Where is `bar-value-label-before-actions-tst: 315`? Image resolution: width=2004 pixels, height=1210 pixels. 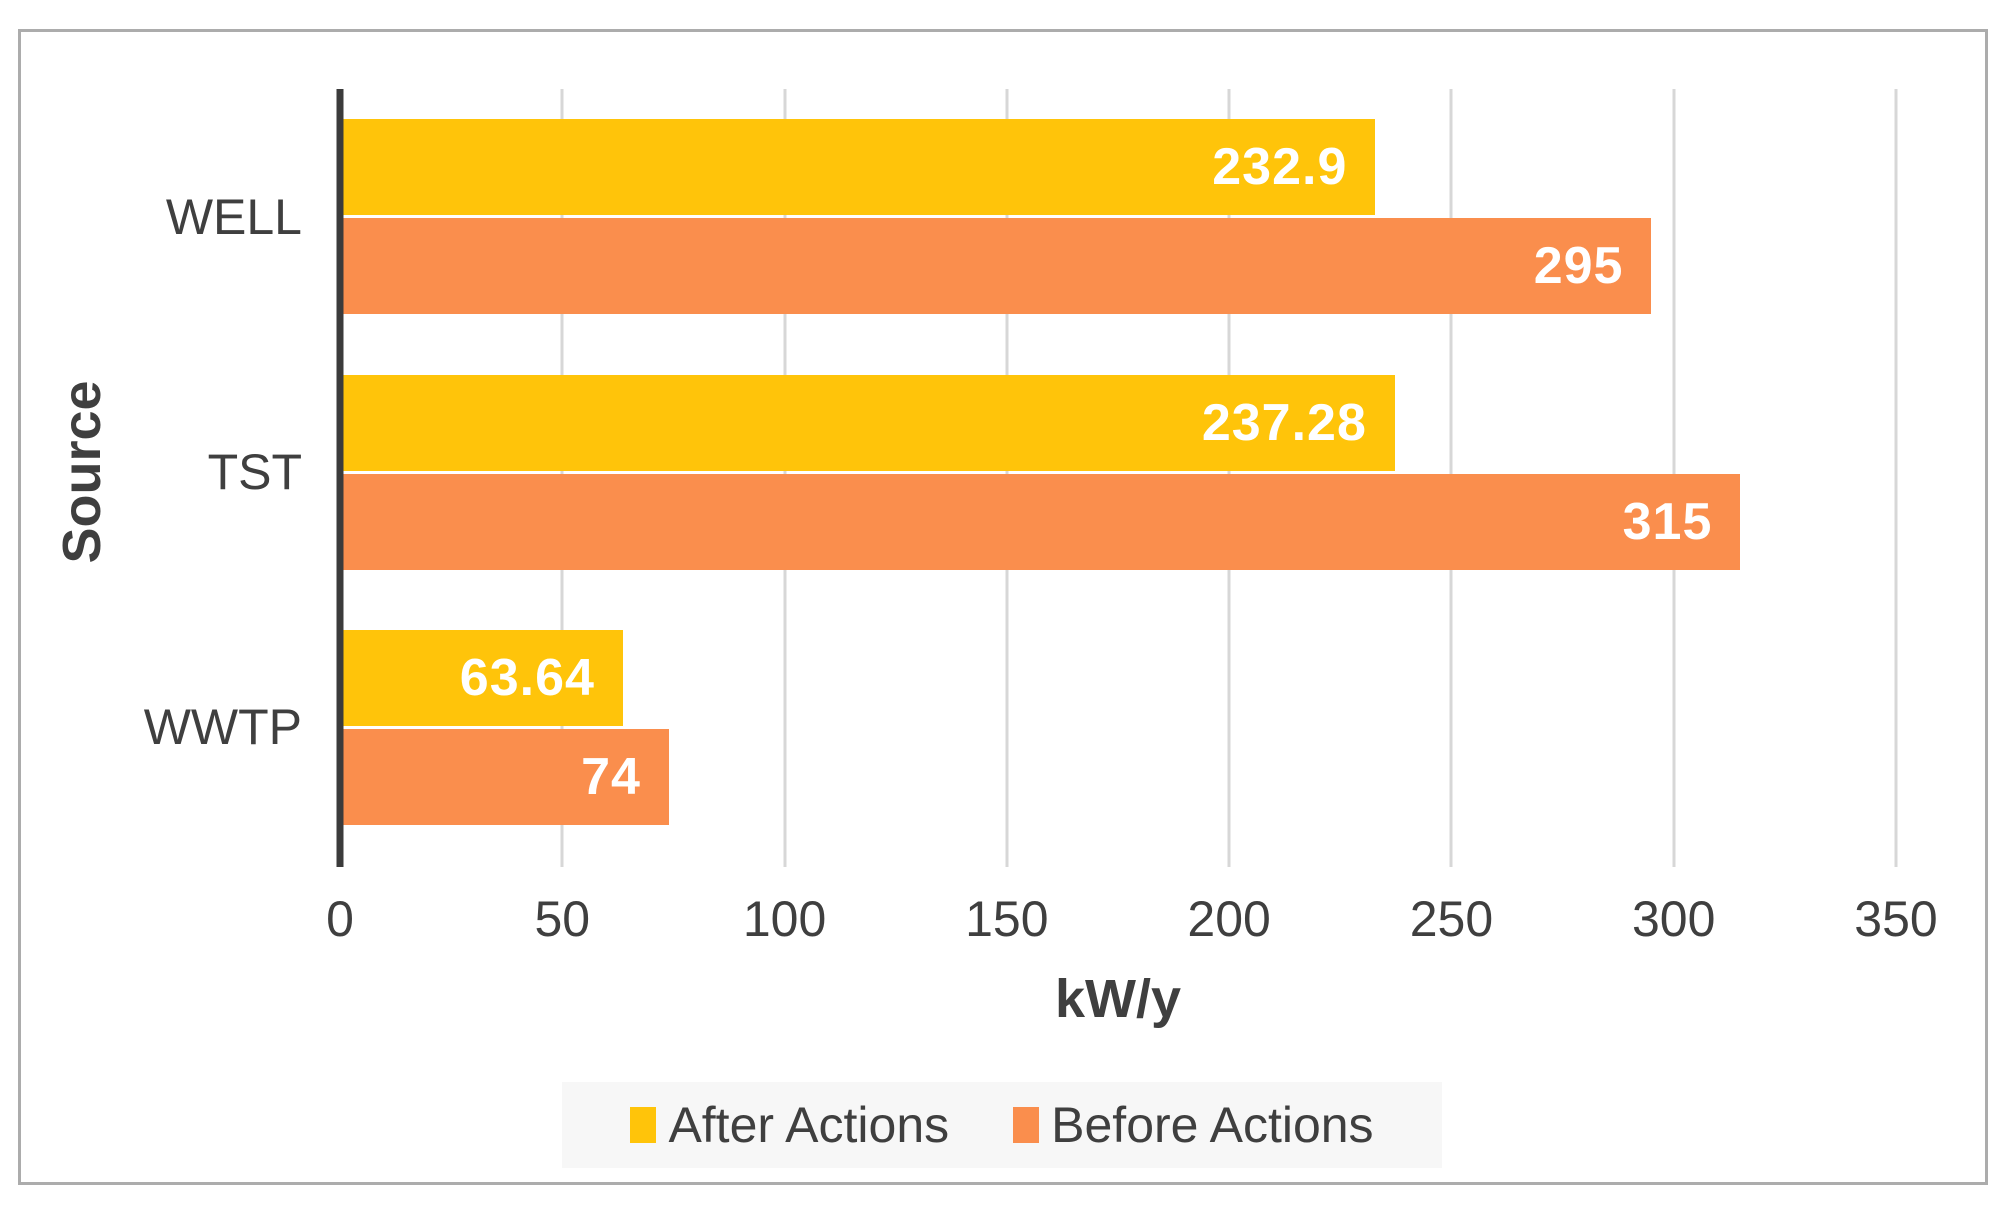
bar-value-label-before-actions-tst: 315 is located at coordinates (1667, 521).